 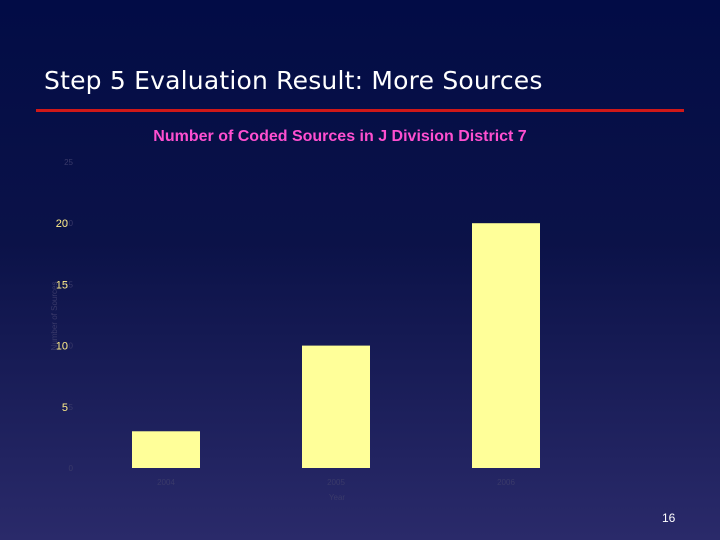 I want to click on y-tick-label-emphasized: 20, so click(x=62, y=224).